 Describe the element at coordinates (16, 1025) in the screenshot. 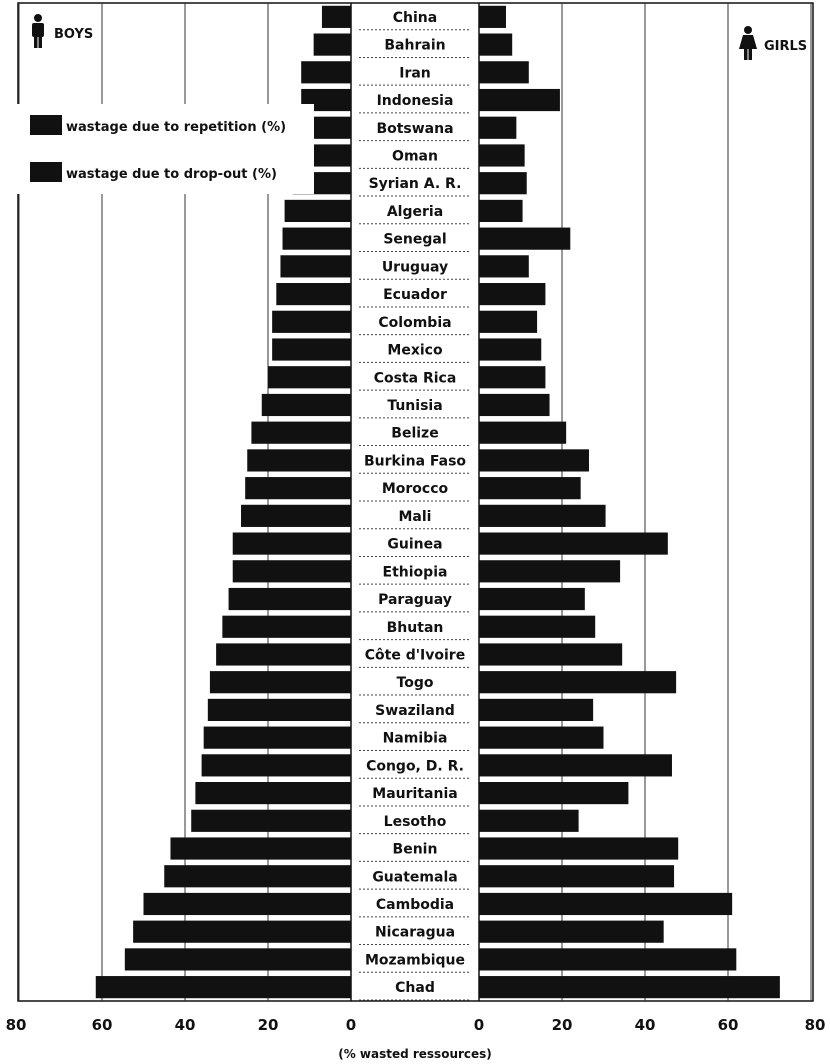

I see `x-tick-boys-80: 80` at that location.